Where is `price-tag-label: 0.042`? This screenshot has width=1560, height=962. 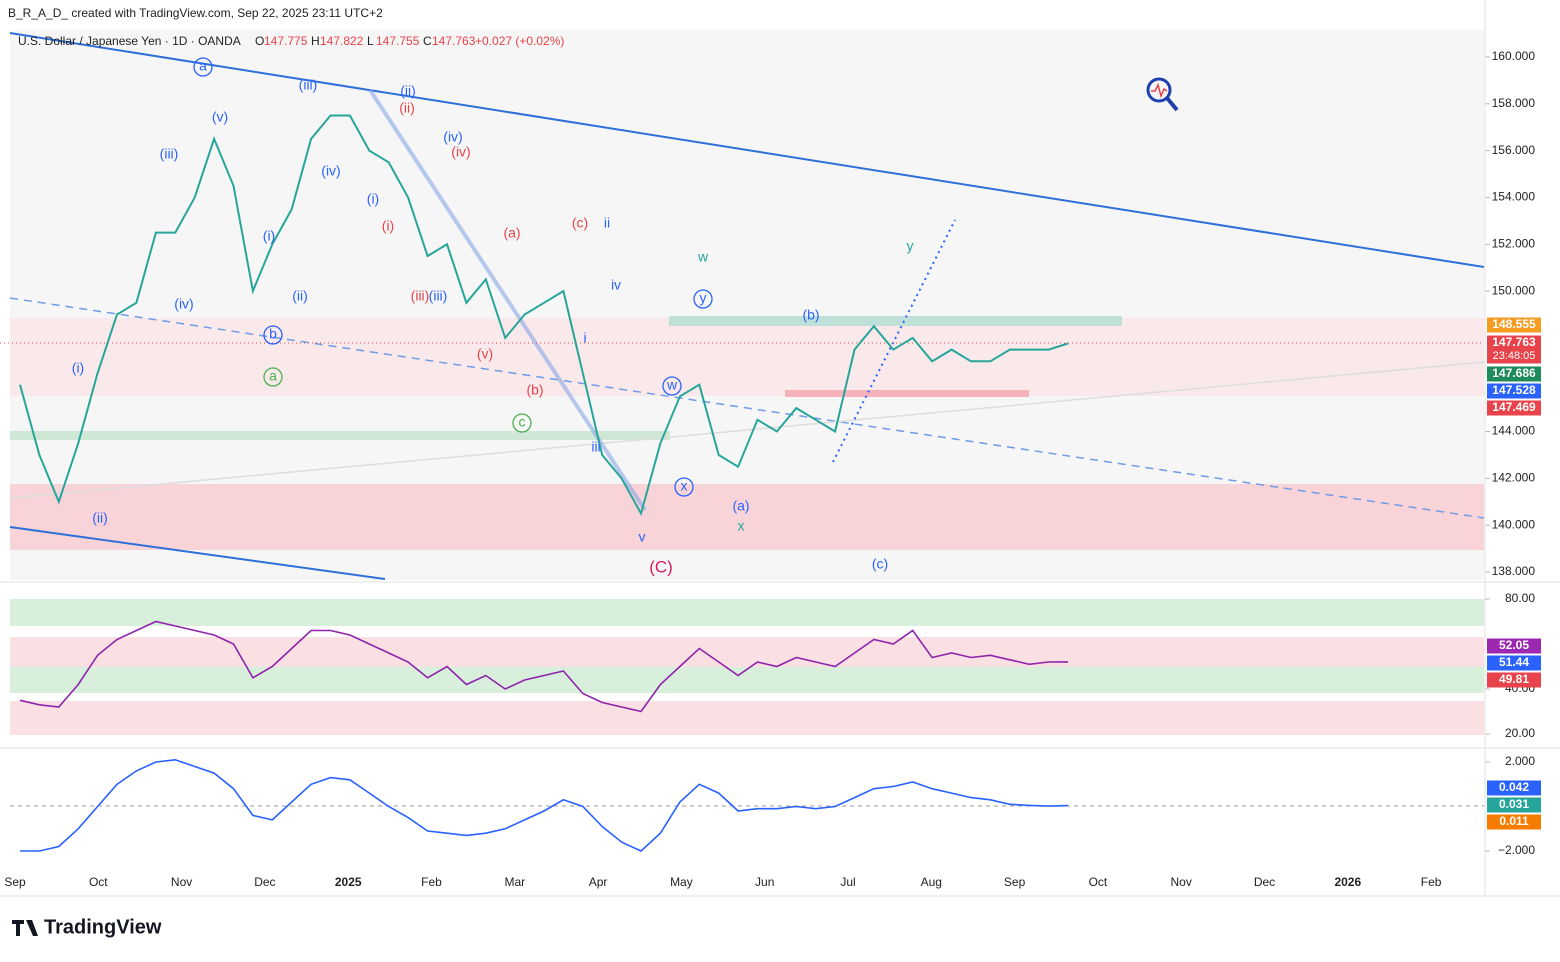
price-tag-label: 0.042 is located at coordinates (1514, 787).